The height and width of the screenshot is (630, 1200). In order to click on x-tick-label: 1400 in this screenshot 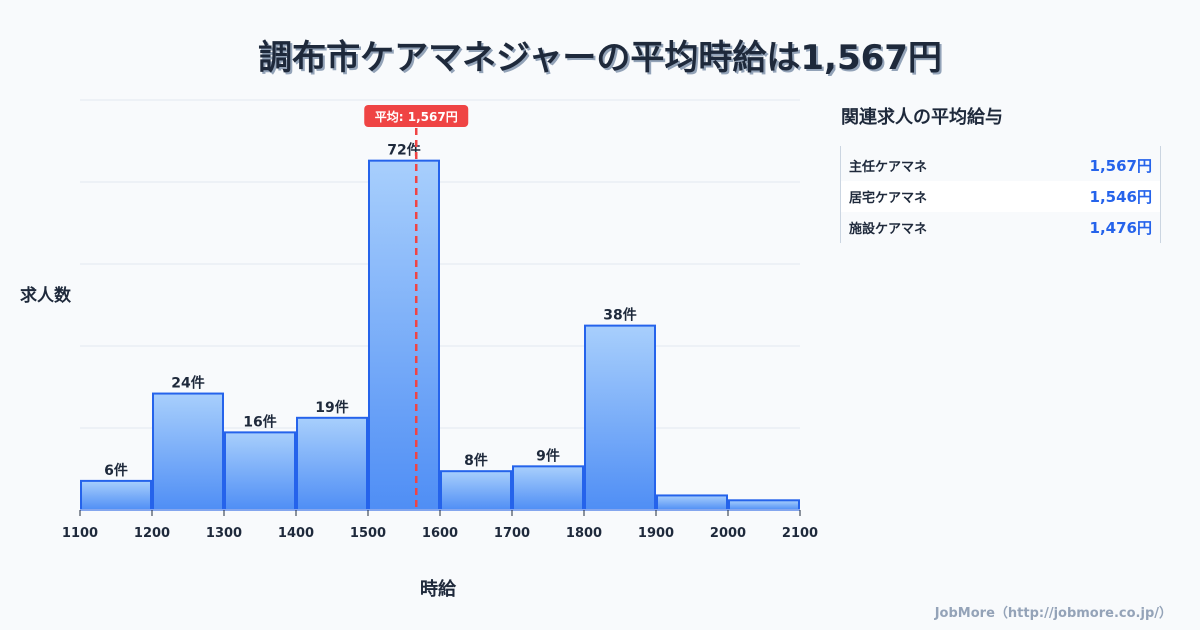, I will do `click(296, 533)`.